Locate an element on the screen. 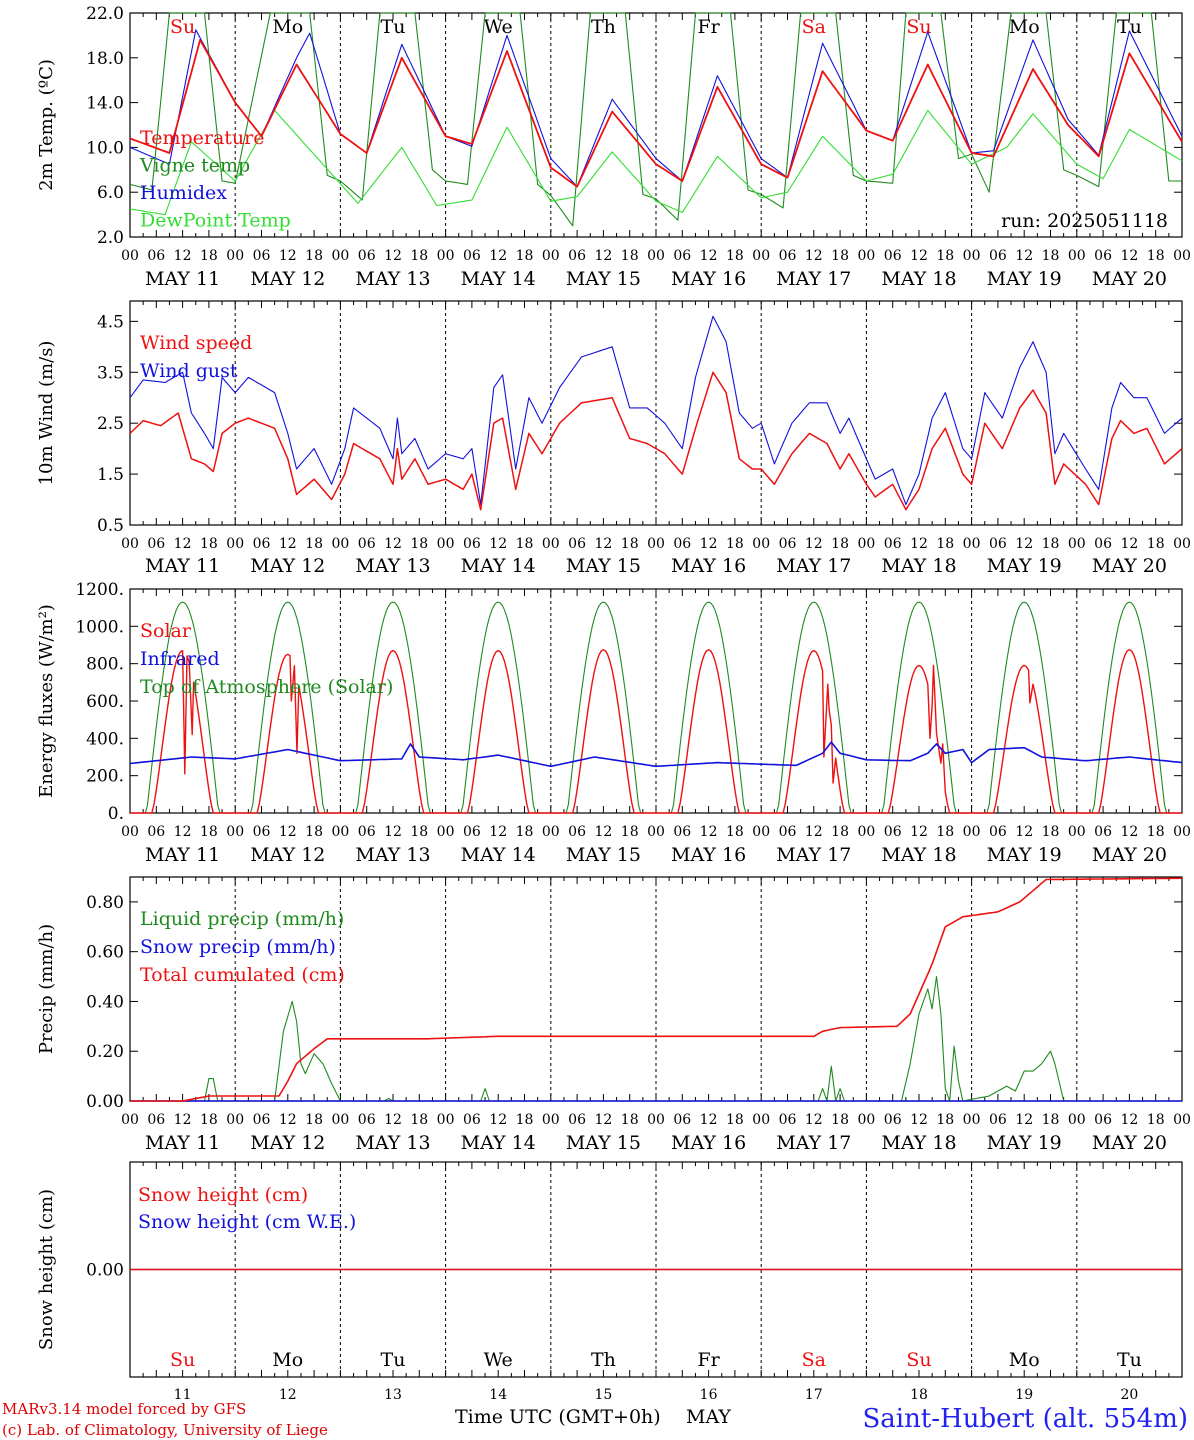 The image size is (1194, 1440). weekday-label: Su is located at coordinates (918, 27).